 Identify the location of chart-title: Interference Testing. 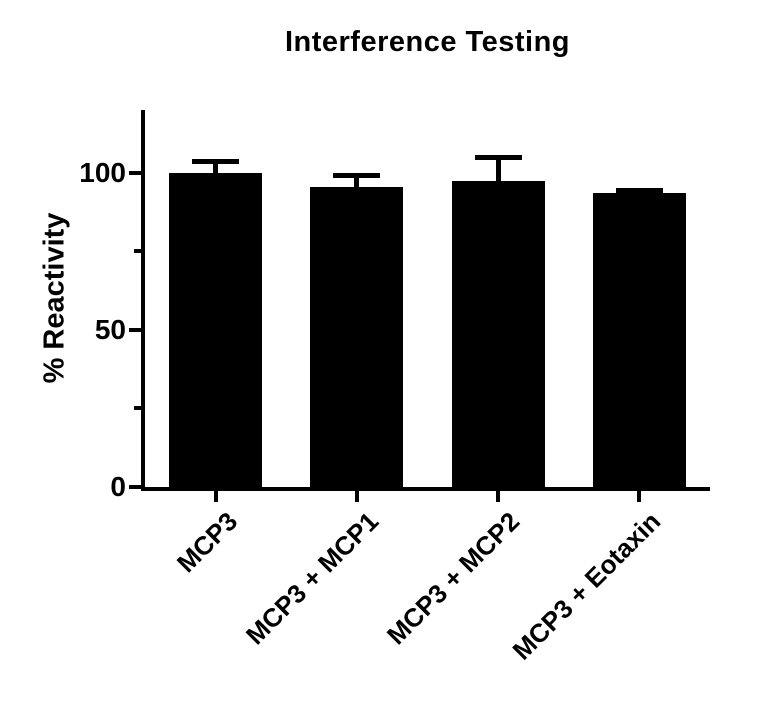
(427, 42).